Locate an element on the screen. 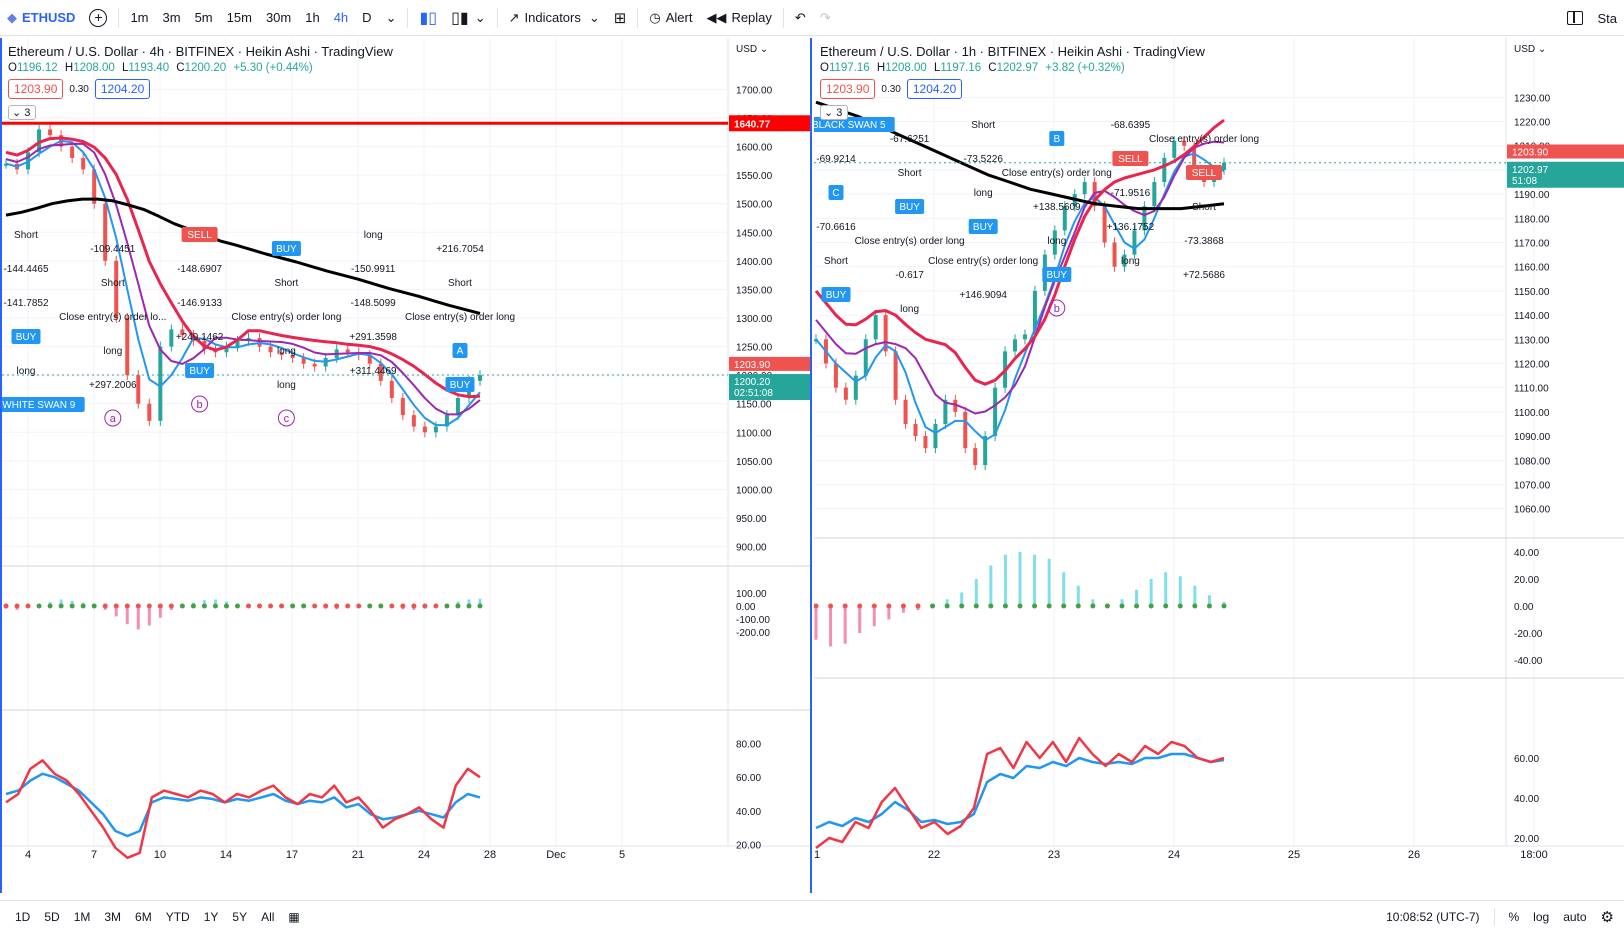 The image size is (1624, 933). time-axis-tick: 10 is located at coordinates (160, 855).